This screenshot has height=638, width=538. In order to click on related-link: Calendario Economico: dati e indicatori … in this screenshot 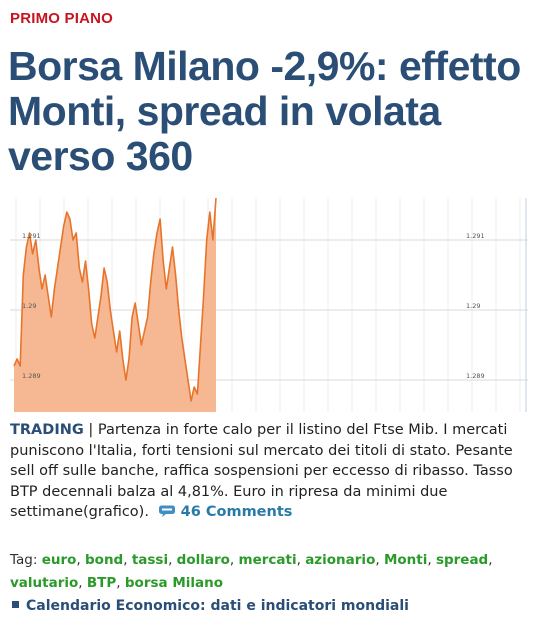, I will do `click(272, 606)`.